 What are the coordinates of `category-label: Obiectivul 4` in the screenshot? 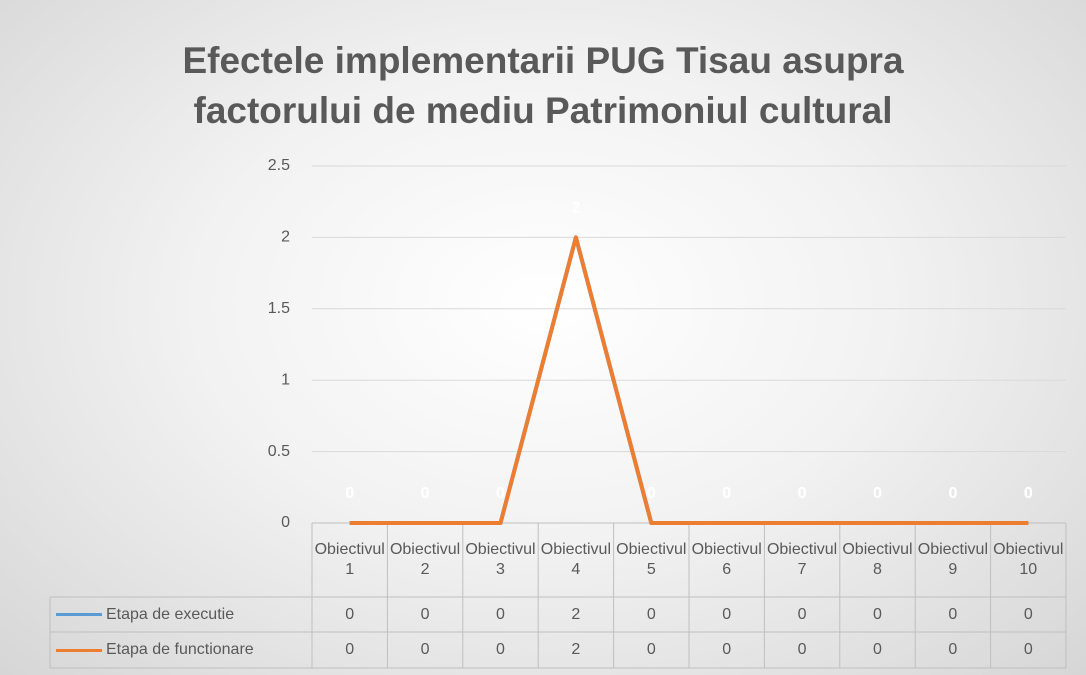 It's located at (575, 559).